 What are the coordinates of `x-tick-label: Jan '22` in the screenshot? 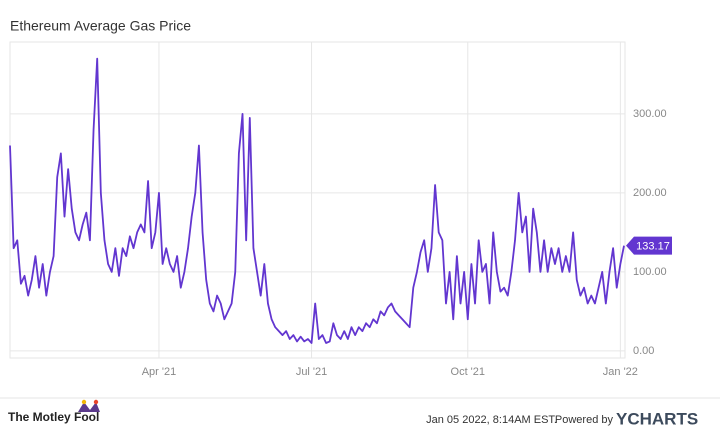 It's located at (620, 372).